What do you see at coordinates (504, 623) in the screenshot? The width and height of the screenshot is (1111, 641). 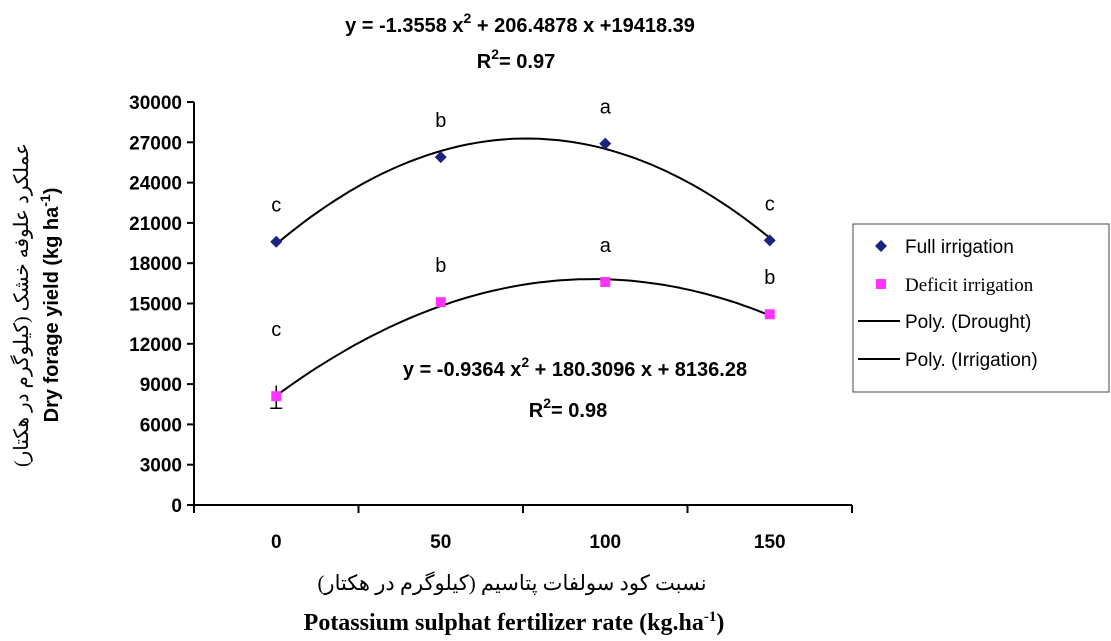 I see `x-axis-label-en-main: Potassium sulphat fertilizer rate (kg.ha` at bounding box center [504, 623].